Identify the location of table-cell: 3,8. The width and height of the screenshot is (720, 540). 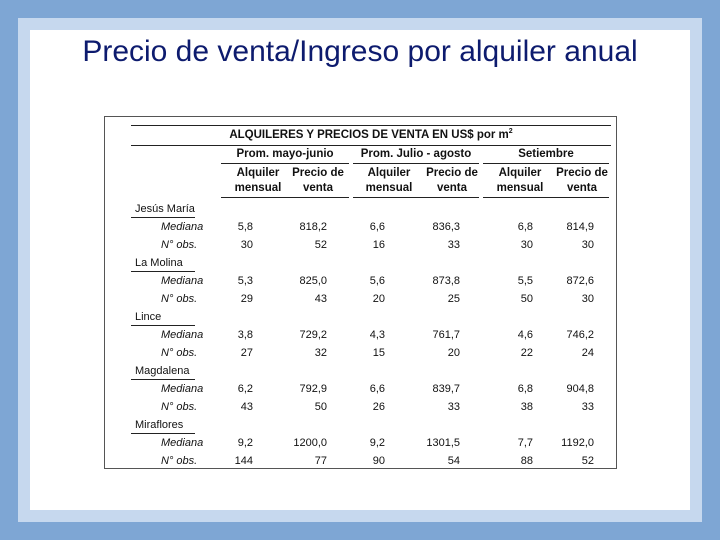
(245, 335).